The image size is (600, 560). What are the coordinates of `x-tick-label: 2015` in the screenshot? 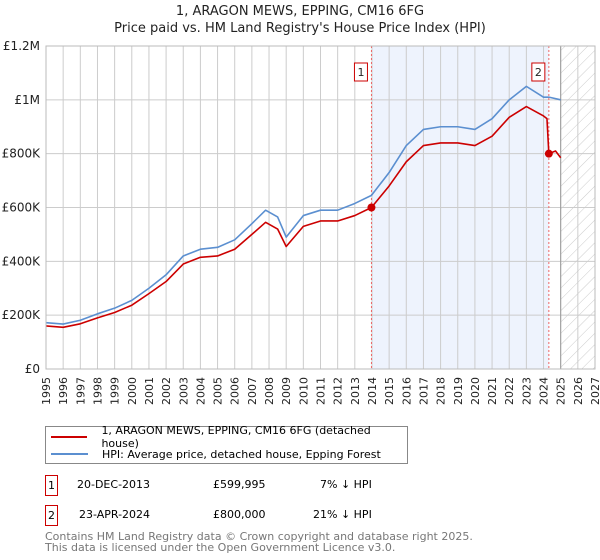 It's located at (389, 391).